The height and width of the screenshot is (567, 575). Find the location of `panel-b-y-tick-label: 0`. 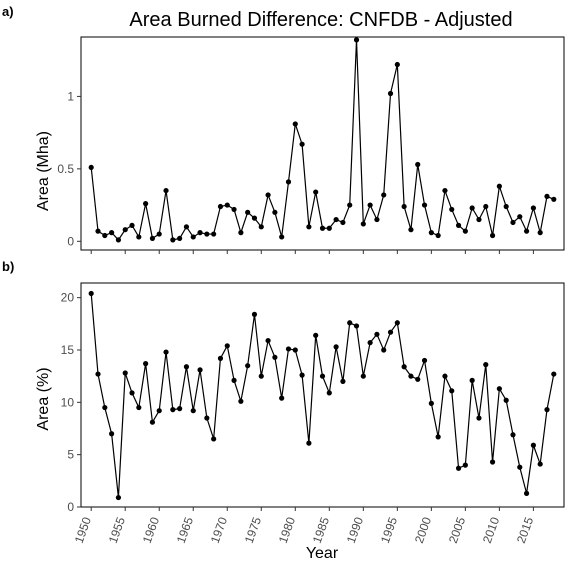

panel-b-y-tick-label: 0 is located at coordinates (70, 507).